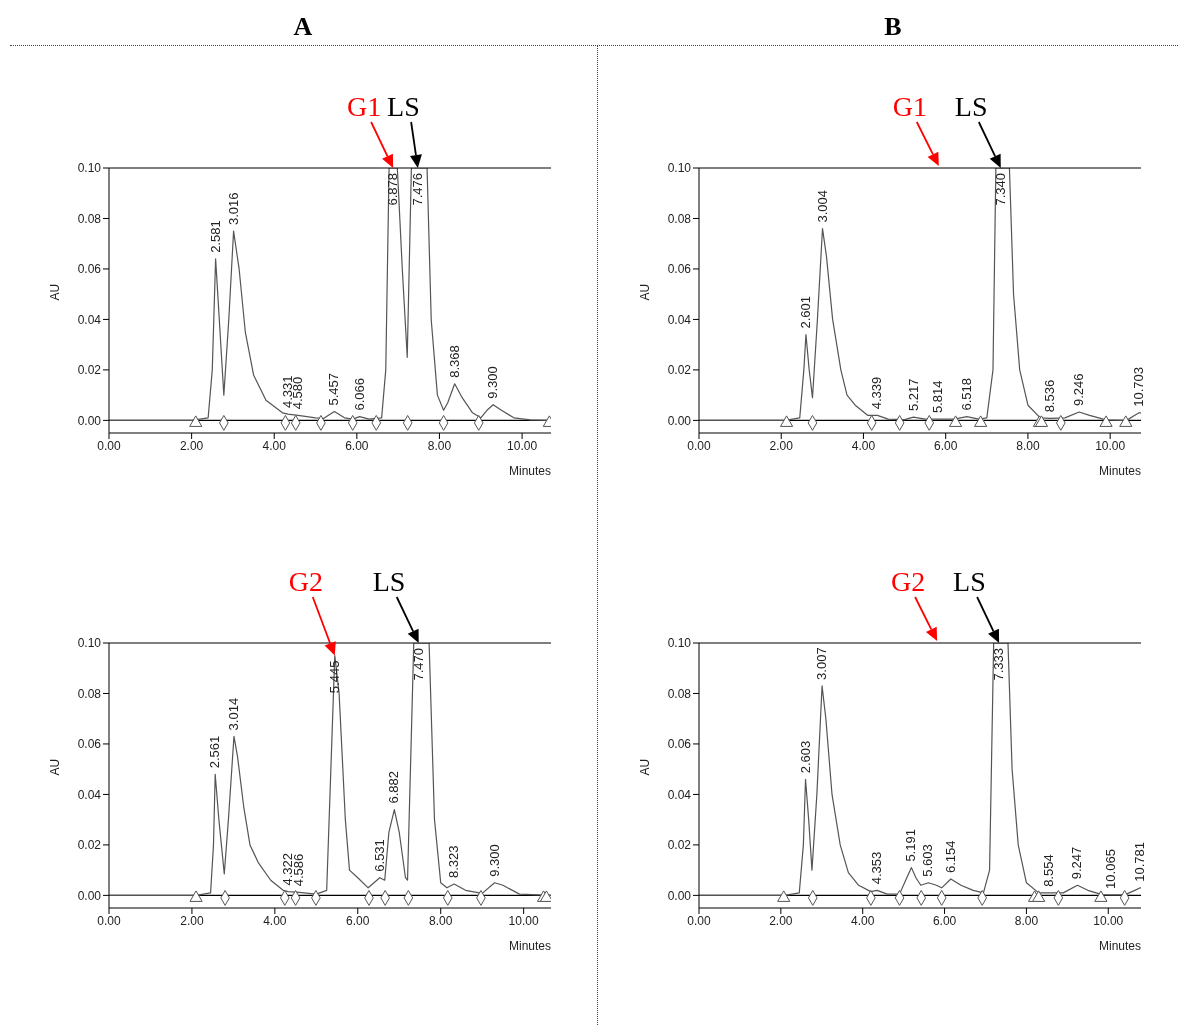 The height and width of the screenshot is (1026, 1182). Describe the element at coordinates (1079, 390) in the screenshot. I see `annotation: 9.246` at that location.